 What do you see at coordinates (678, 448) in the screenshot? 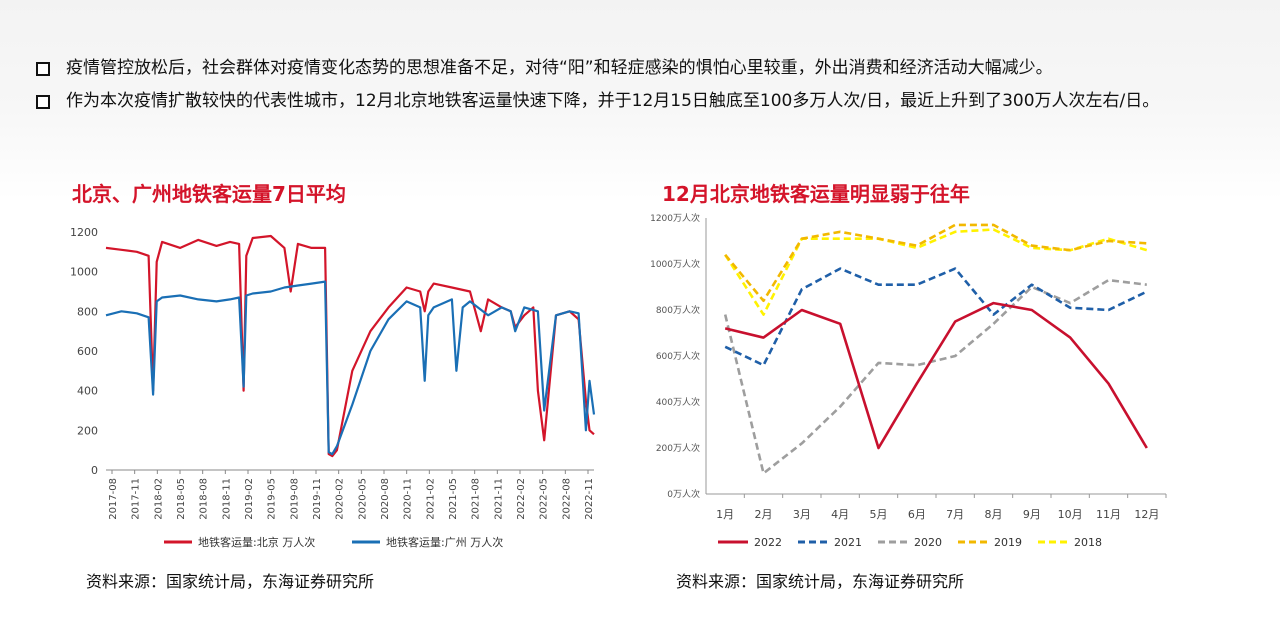
I see `y-tick-label: 200万人次` at bounding box center [678, 448].